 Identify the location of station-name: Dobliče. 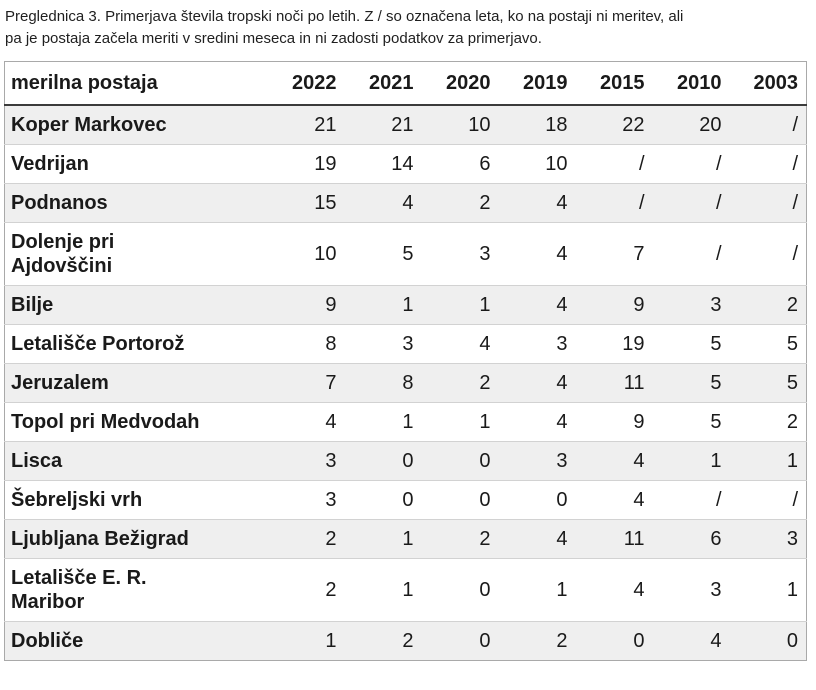
(136, 641).